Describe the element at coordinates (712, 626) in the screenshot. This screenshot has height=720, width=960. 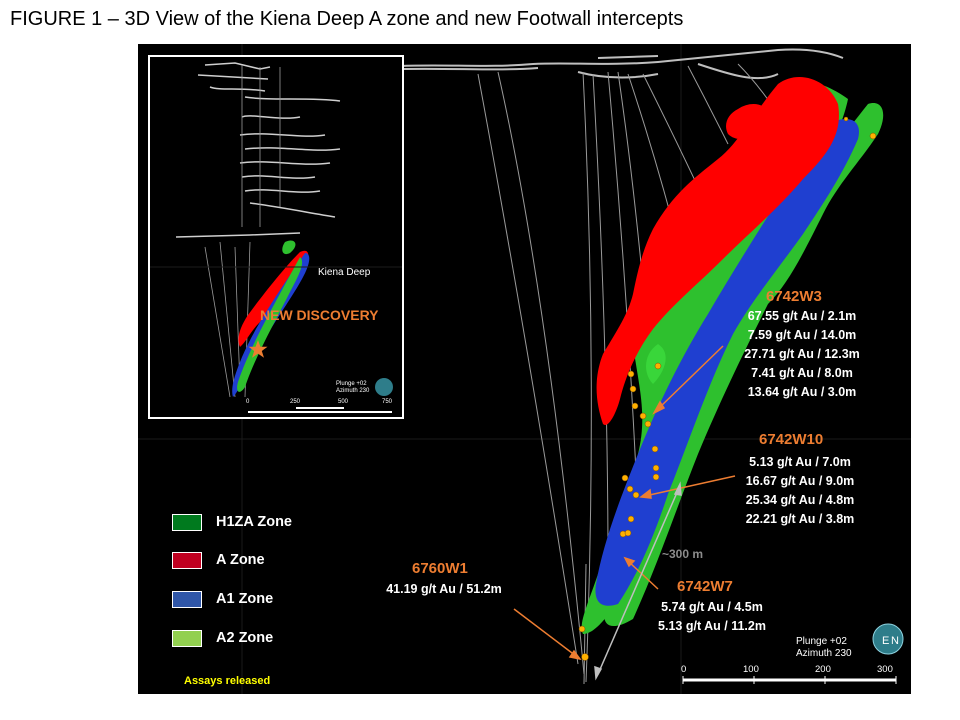
I see `assay-line: 5.13 g/t Au / 11.2m` at that location.